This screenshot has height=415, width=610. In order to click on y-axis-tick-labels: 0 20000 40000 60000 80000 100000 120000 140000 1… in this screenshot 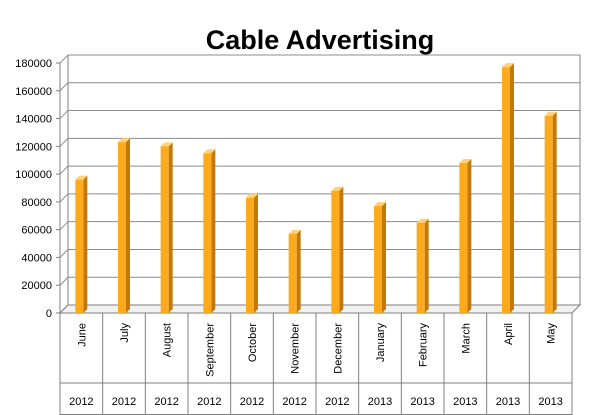, I will do `click(33, 189)`.